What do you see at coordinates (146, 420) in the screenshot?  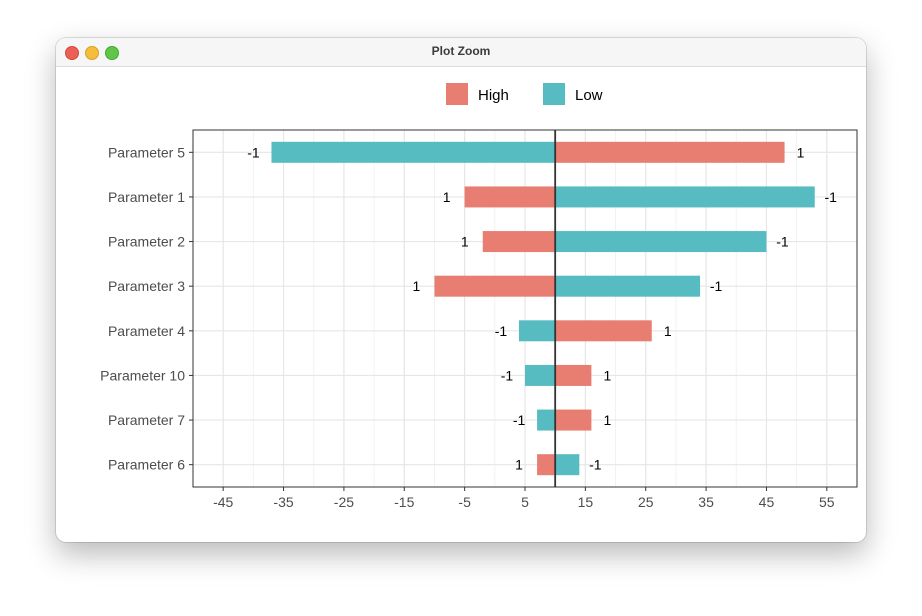 I see `y-tick-label: Parameter 7` at bounding box center [146, 420].